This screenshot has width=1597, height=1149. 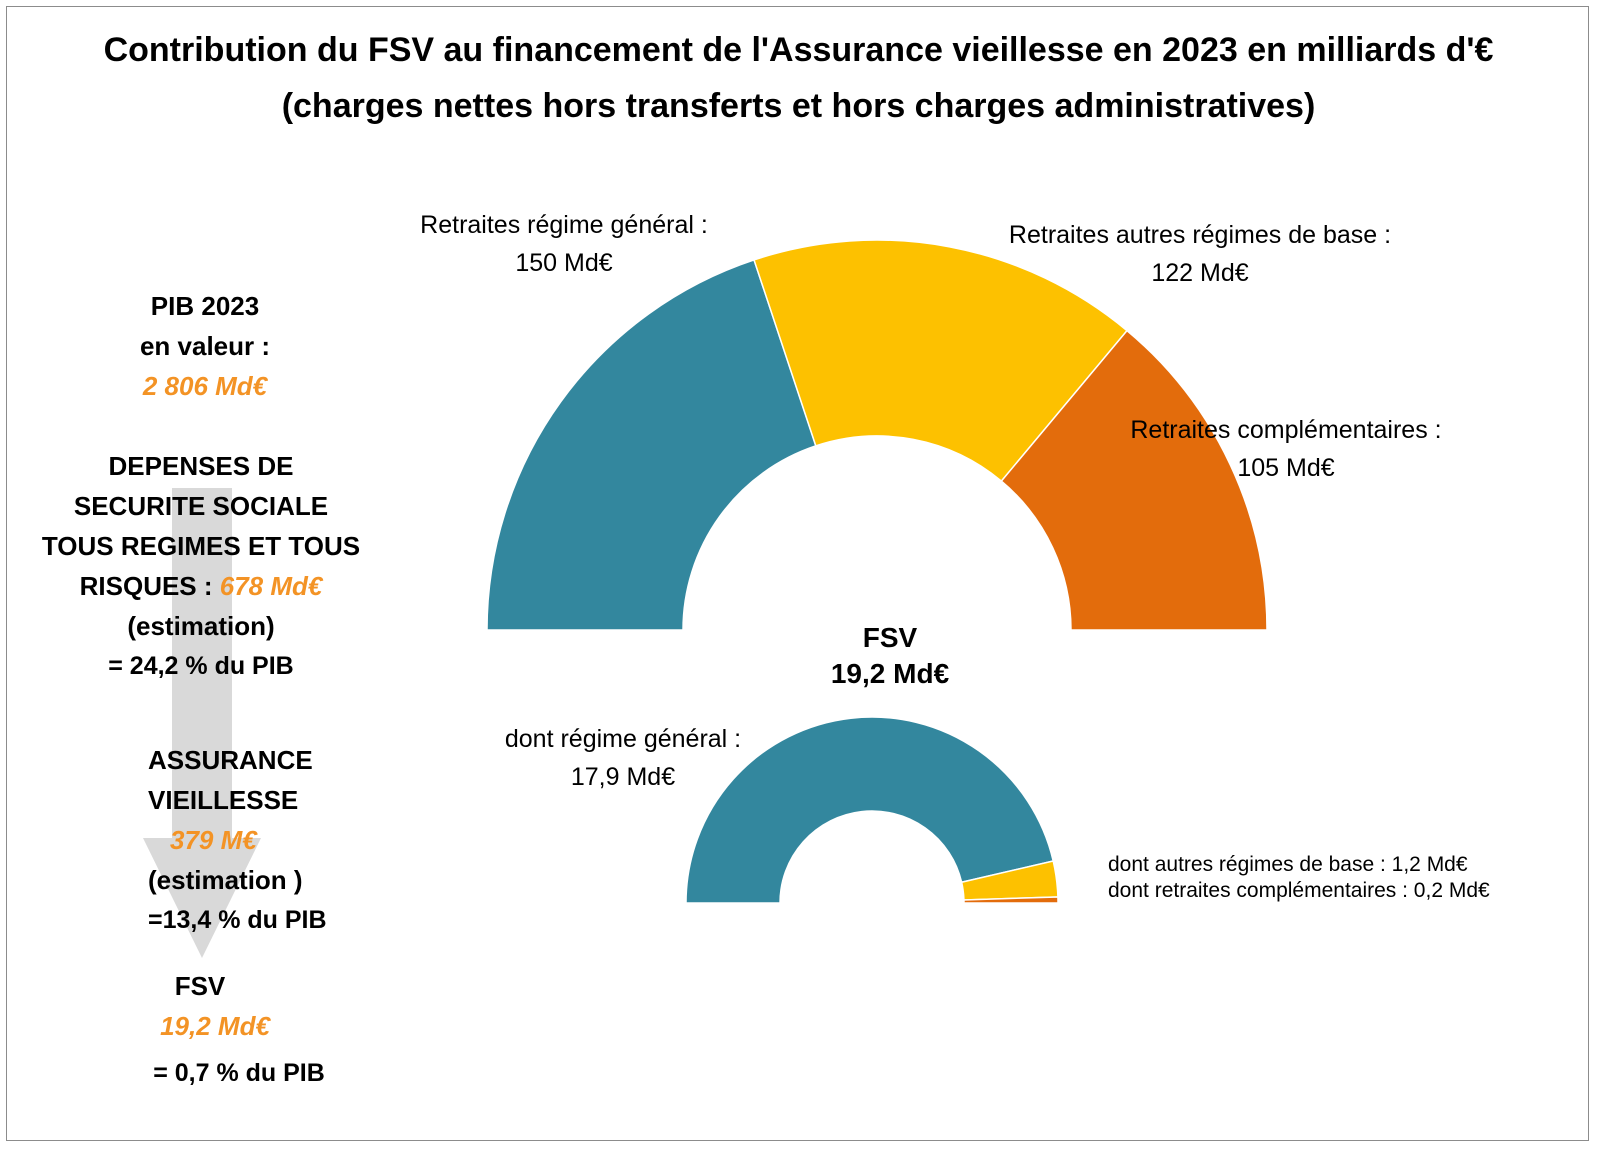 What do you see at coordinates (149, 586) in the screenshot?
I see `depenses-prefix: RISQUES :` at bounding box center [149, 586].